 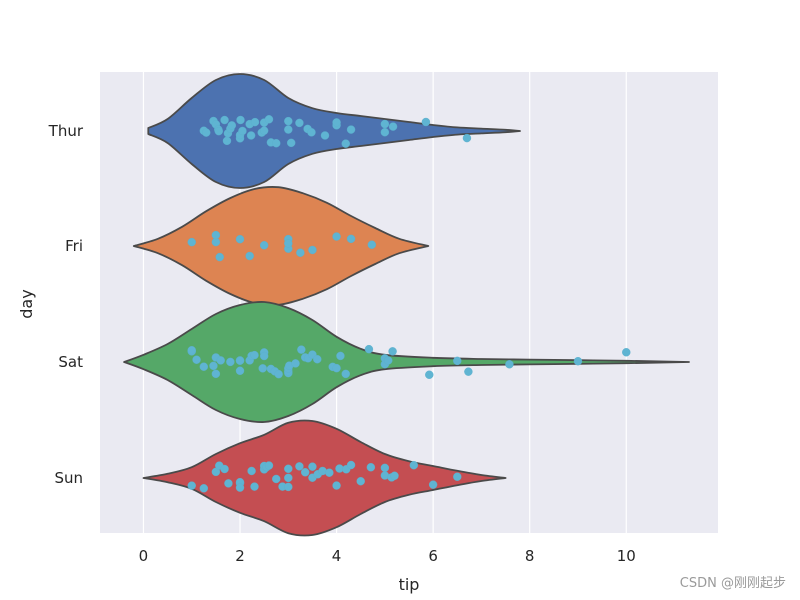 I want to click on y-tick-label: Sat, so click(x=70, y=362).